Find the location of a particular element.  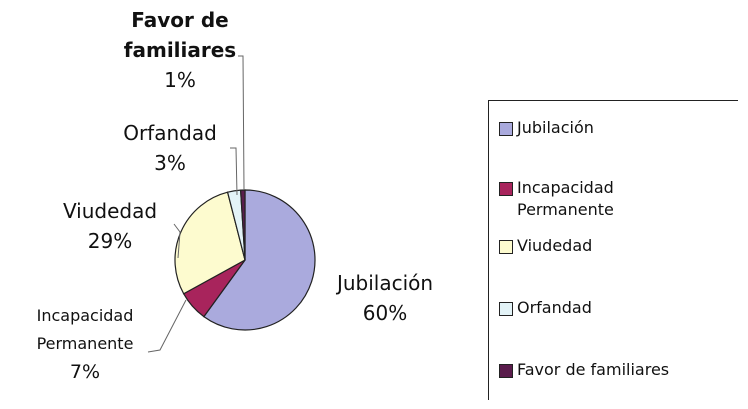

legend-label: Orfandad is located at coordinates (554, 307).